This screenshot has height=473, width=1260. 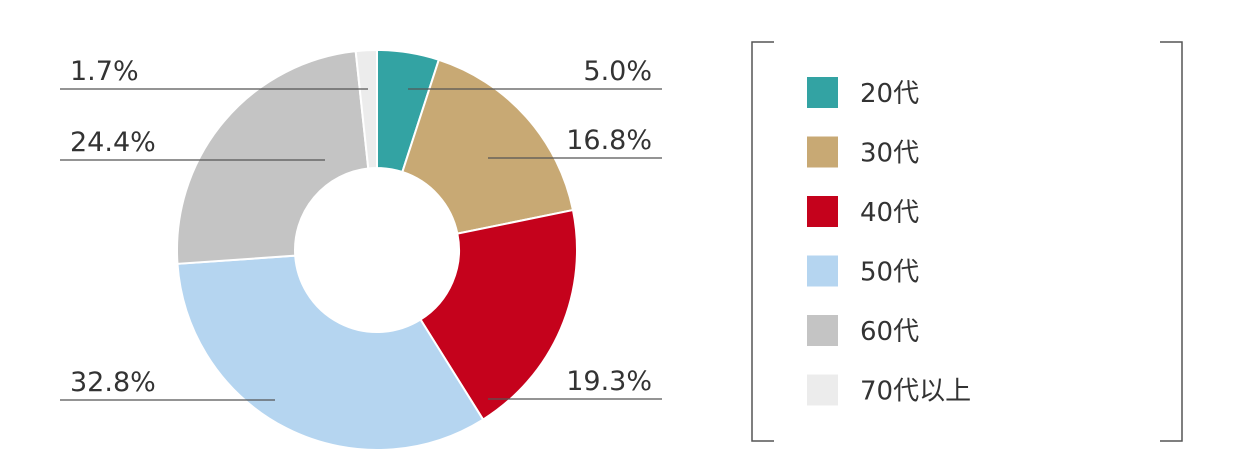 What do you see at coordinates (889, 213) in the screenshot?
I see `legend-label-3: 40代` at bounding box center [889, 213].